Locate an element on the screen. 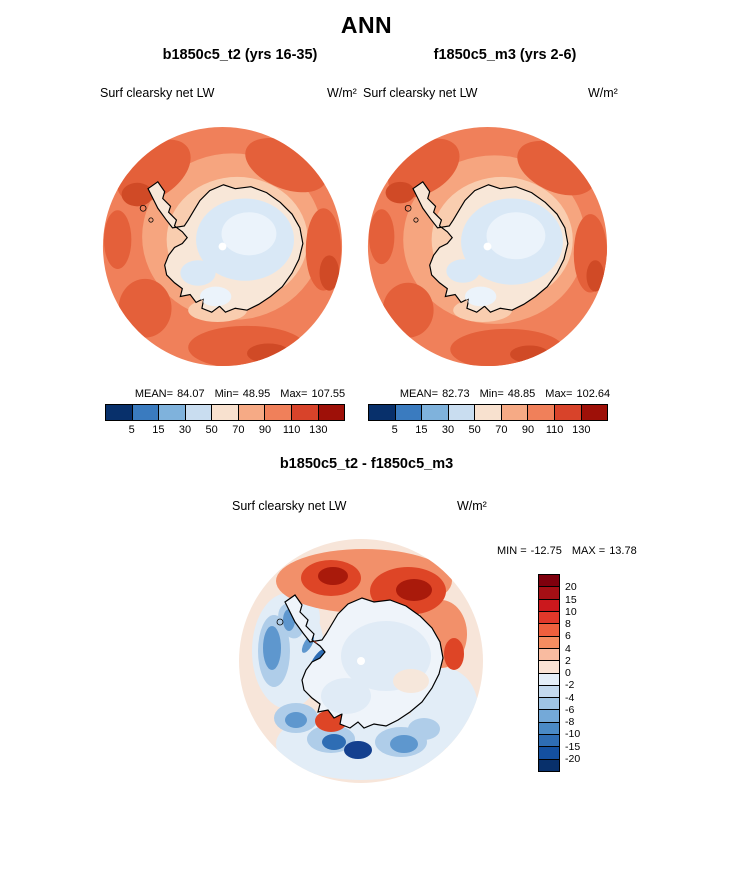 The width and height of the screenshot is (733, 882). colorbar-absolute-right: 5 15 30 50 70 90 110 130 is located at coordinates (488, 420).